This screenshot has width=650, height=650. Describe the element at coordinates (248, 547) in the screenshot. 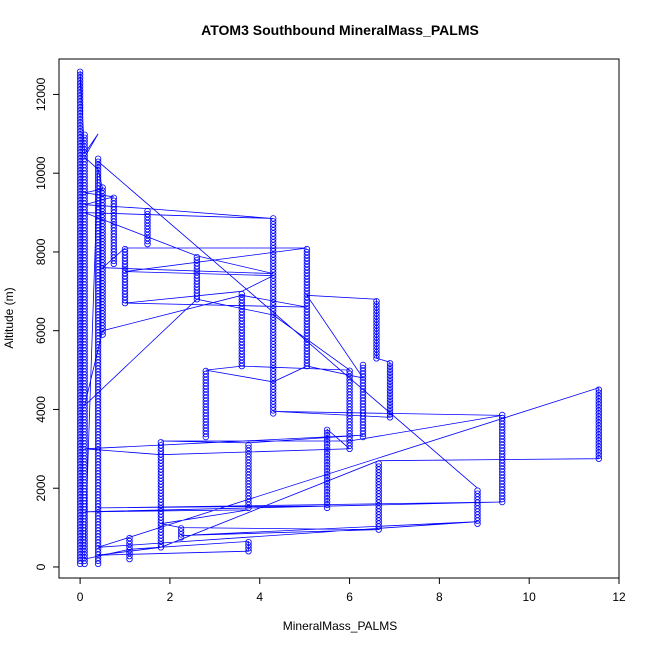

I see `series-c-3.75b` at that location.